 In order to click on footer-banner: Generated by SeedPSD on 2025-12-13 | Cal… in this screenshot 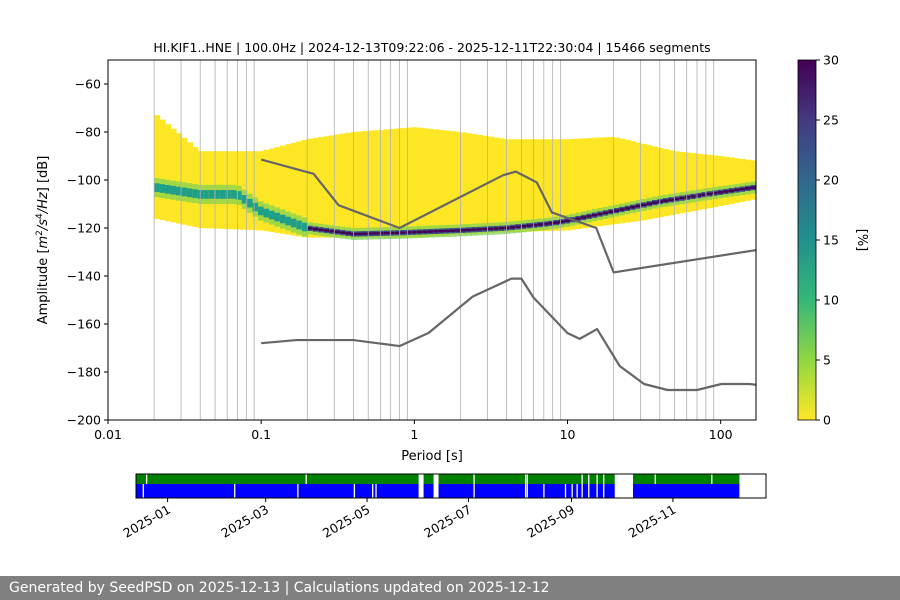, I will do `click(450, 588)`.